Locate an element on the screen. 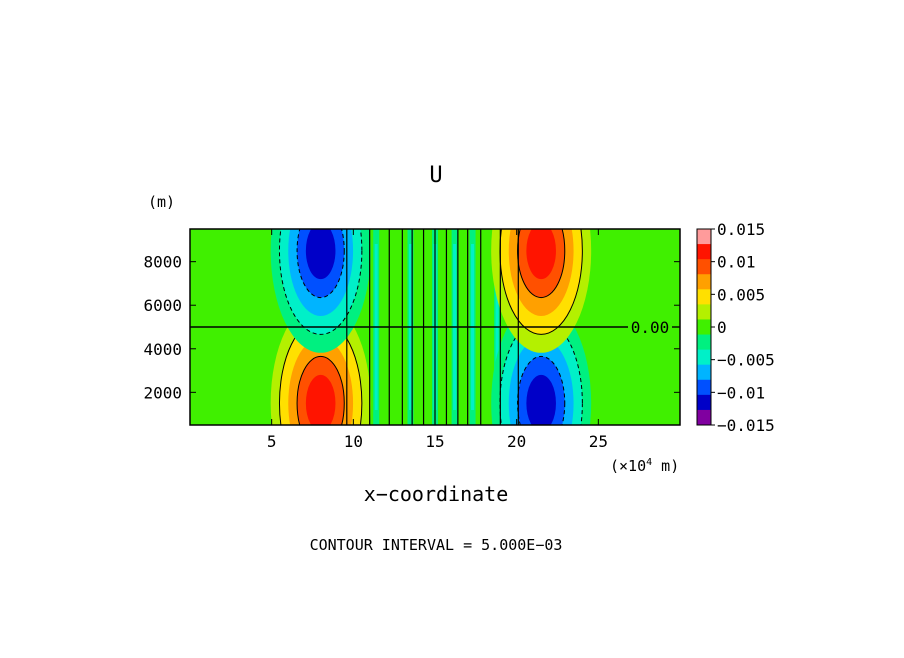  x-tick-label: 20 is located at coordinates (516, 441).